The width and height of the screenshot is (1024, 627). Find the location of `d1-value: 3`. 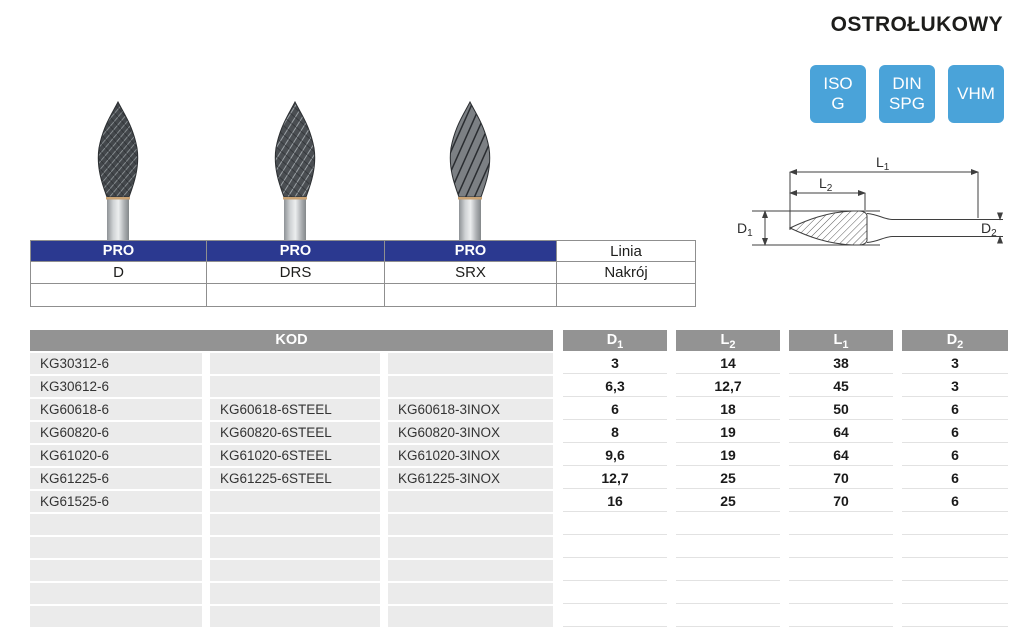

d1-value: 3 is located at coordinates (615, 363).